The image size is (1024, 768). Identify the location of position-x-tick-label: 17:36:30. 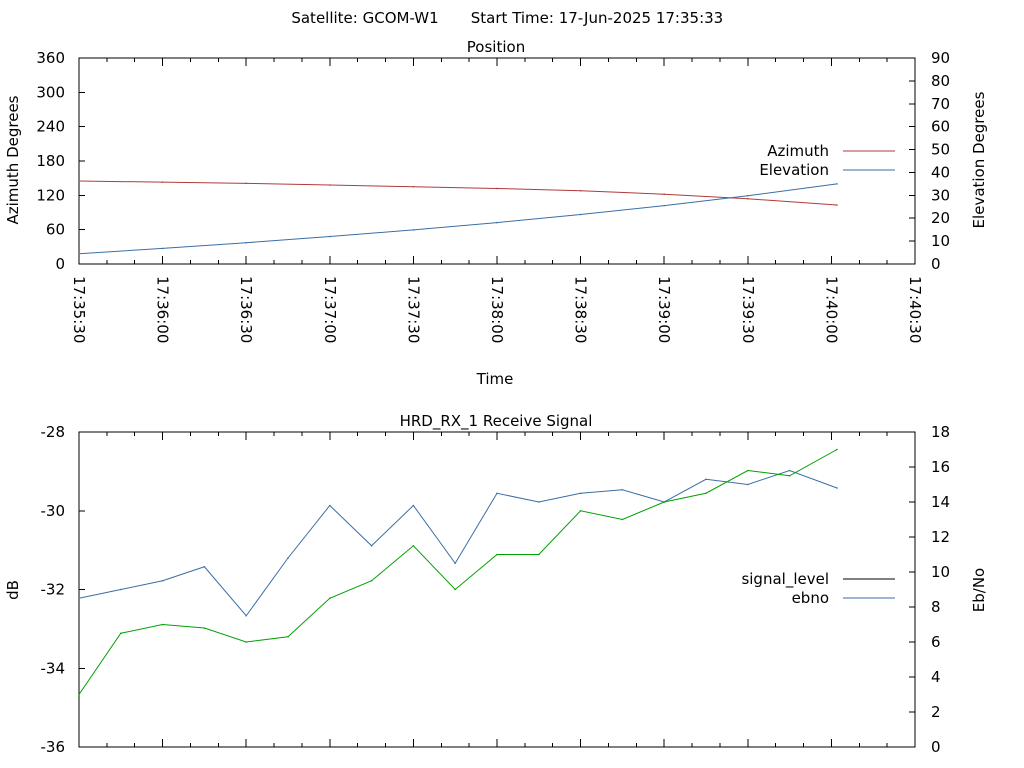
(246, 309).